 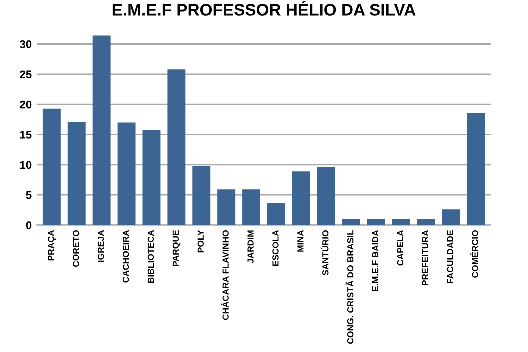 I want to click on x-tick-label: PRAÇA, so click(x=52, y=245).